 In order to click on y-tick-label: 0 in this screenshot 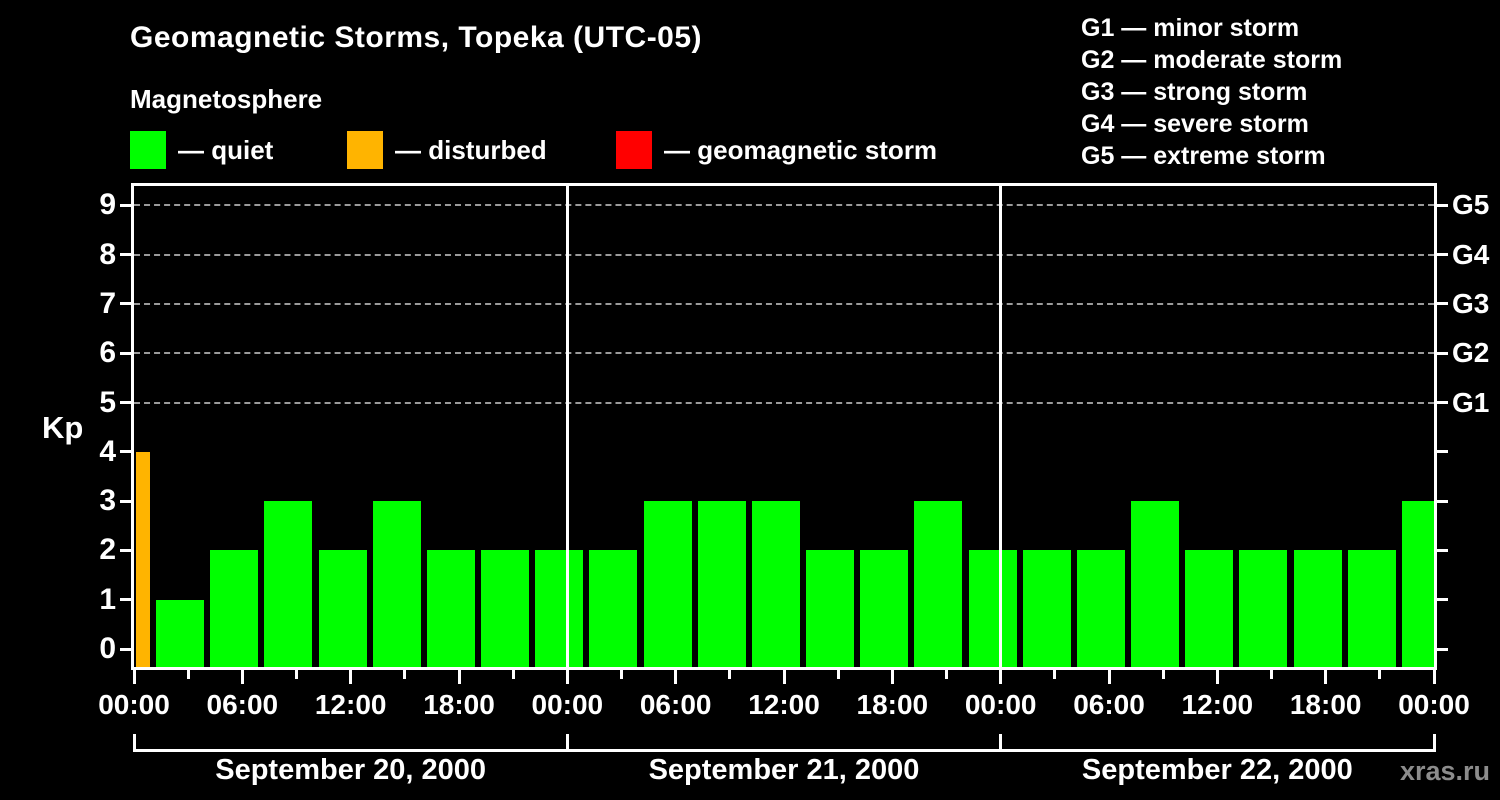, I will do `click(107, 648)`.